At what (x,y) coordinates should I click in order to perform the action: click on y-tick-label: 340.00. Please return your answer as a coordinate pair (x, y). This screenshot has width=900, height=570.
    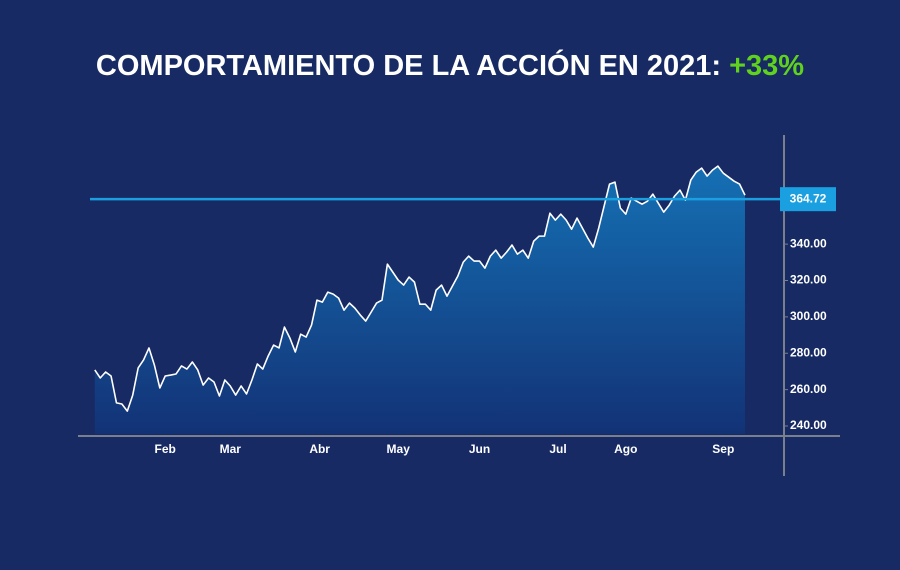
    Looking at the image, I should click on (808, 243).